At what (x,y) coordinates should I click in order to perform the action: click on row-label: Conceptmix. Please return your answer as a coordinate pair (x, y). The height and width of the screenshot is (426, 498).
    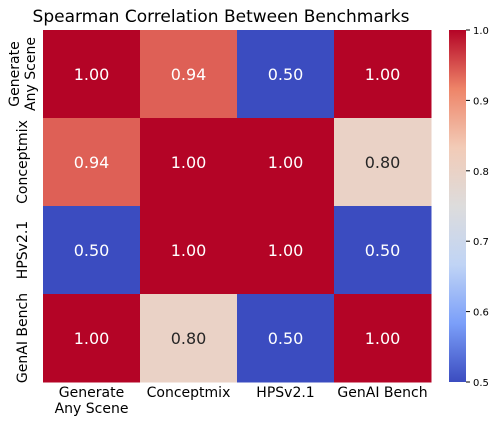
    Looking at the image, I should click on (23, 162).